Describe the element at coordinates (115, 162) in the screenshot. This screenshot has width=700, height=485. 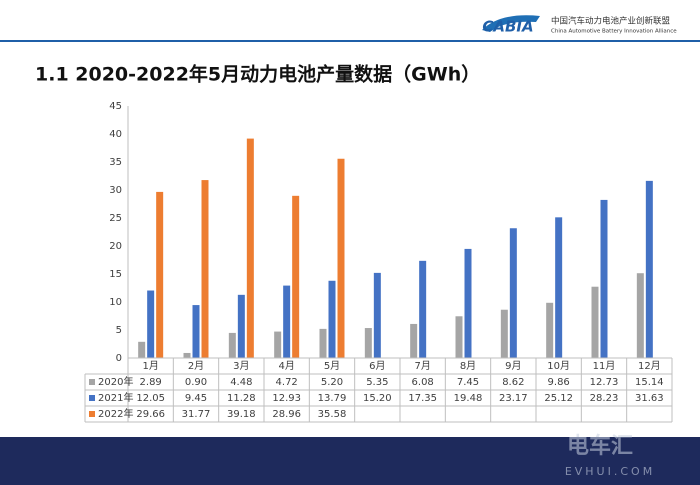
I see `y-tick-label: 35` at that location.